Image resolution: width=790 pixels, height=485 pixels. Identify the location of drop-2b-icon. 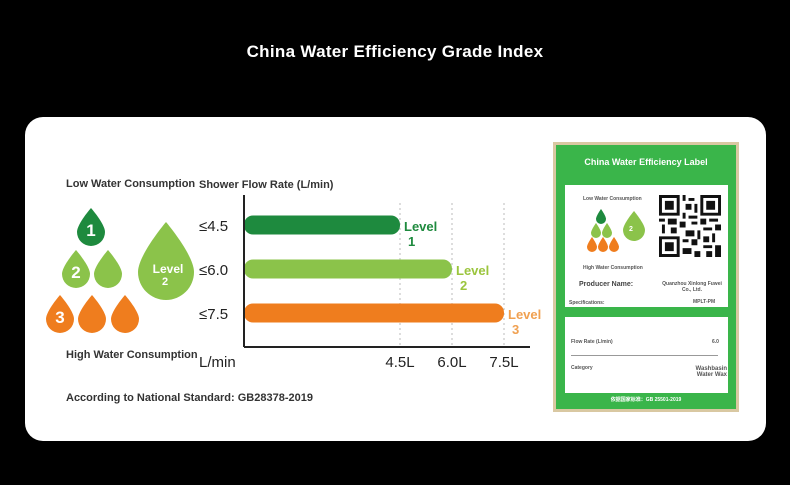
(108, 269).